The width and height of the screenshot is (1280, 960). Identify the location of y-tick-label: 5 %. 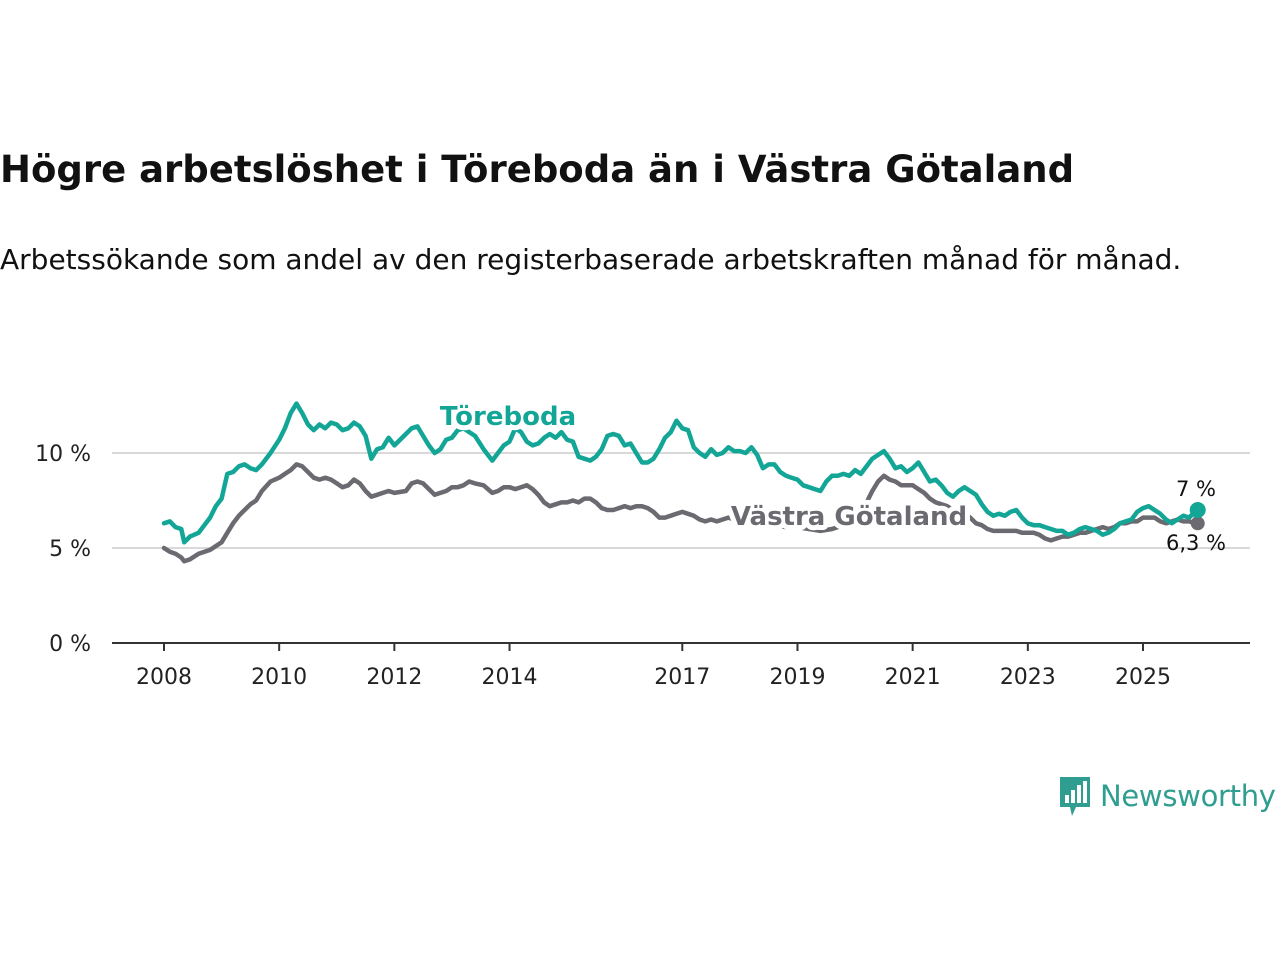
(70, 549).